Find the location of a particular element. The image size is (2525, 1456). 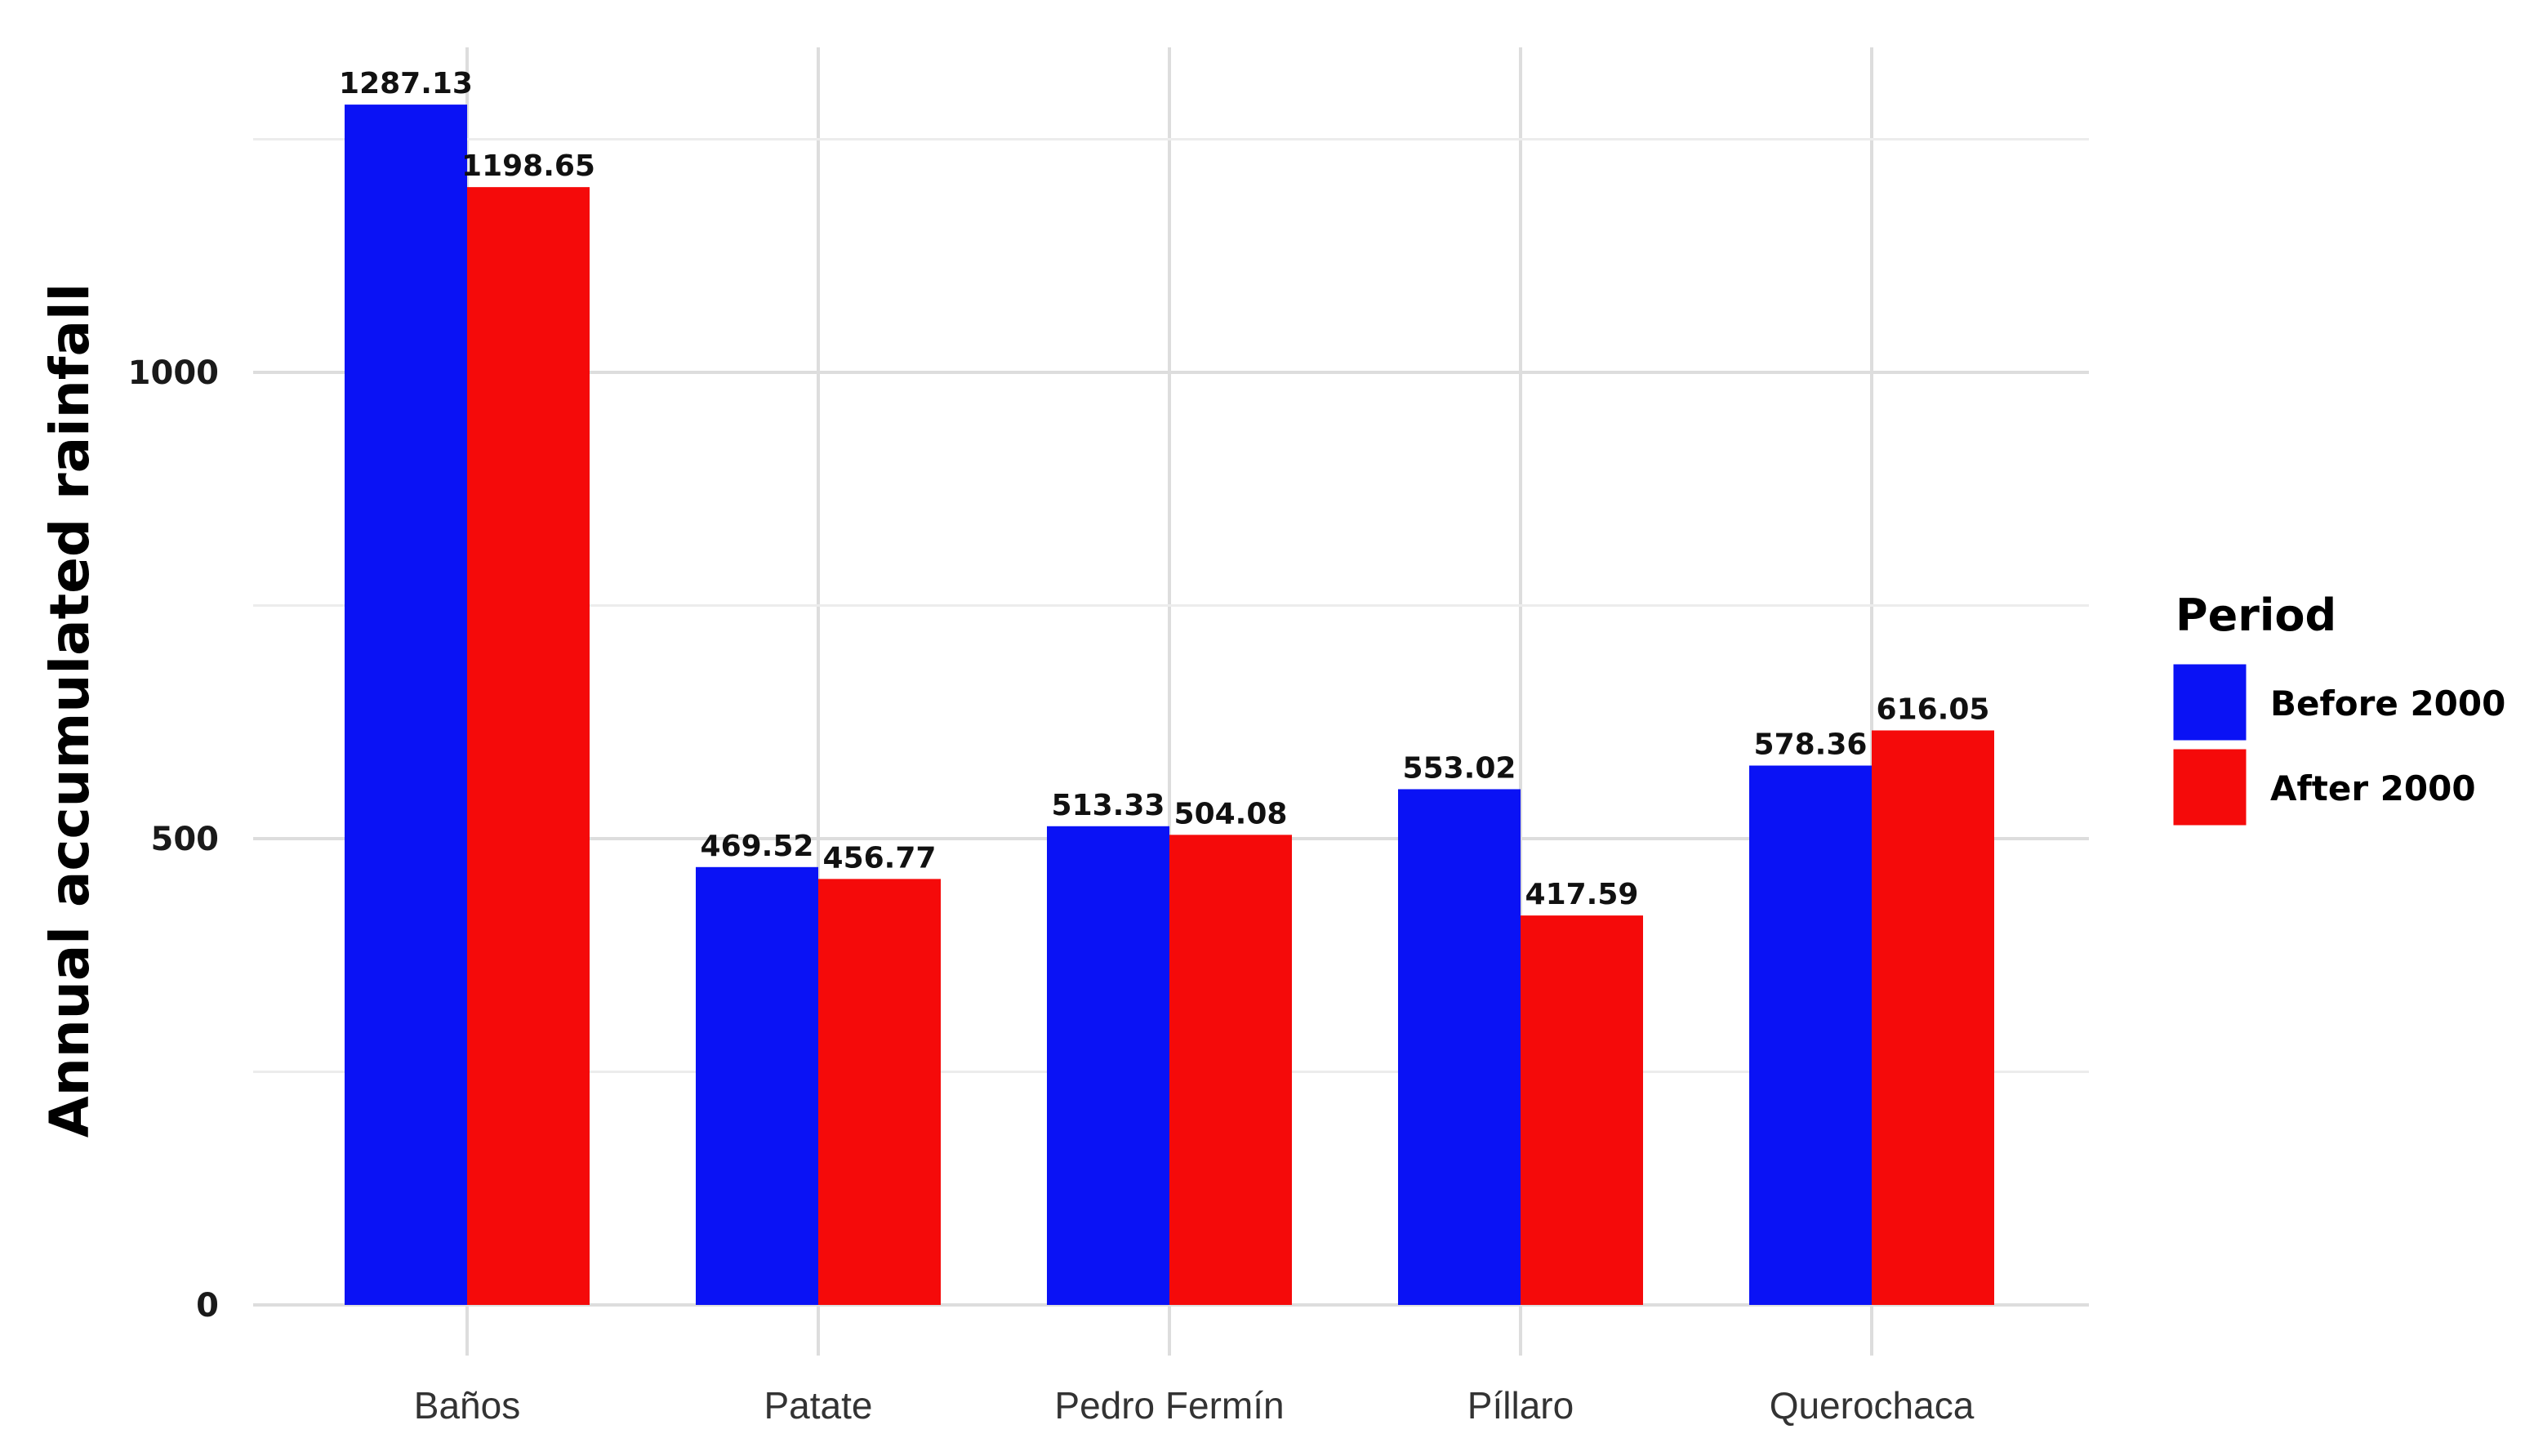

x-tick-label: Querochaca is located at coordinates (1872, 1406).